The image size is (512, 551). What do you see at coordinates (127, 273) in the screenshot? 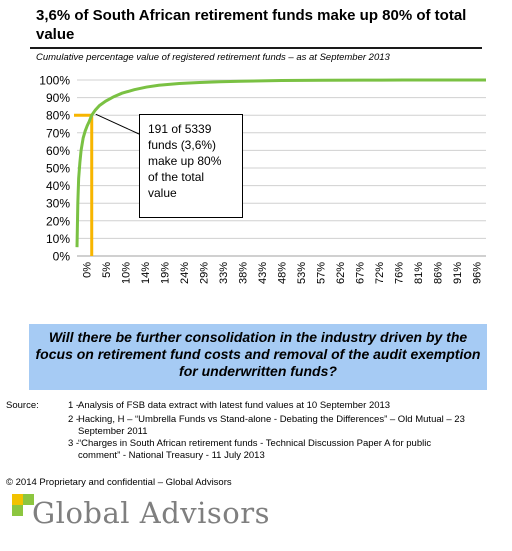
I see `x-tick-label: 10%` at bounding box center [127, 273].